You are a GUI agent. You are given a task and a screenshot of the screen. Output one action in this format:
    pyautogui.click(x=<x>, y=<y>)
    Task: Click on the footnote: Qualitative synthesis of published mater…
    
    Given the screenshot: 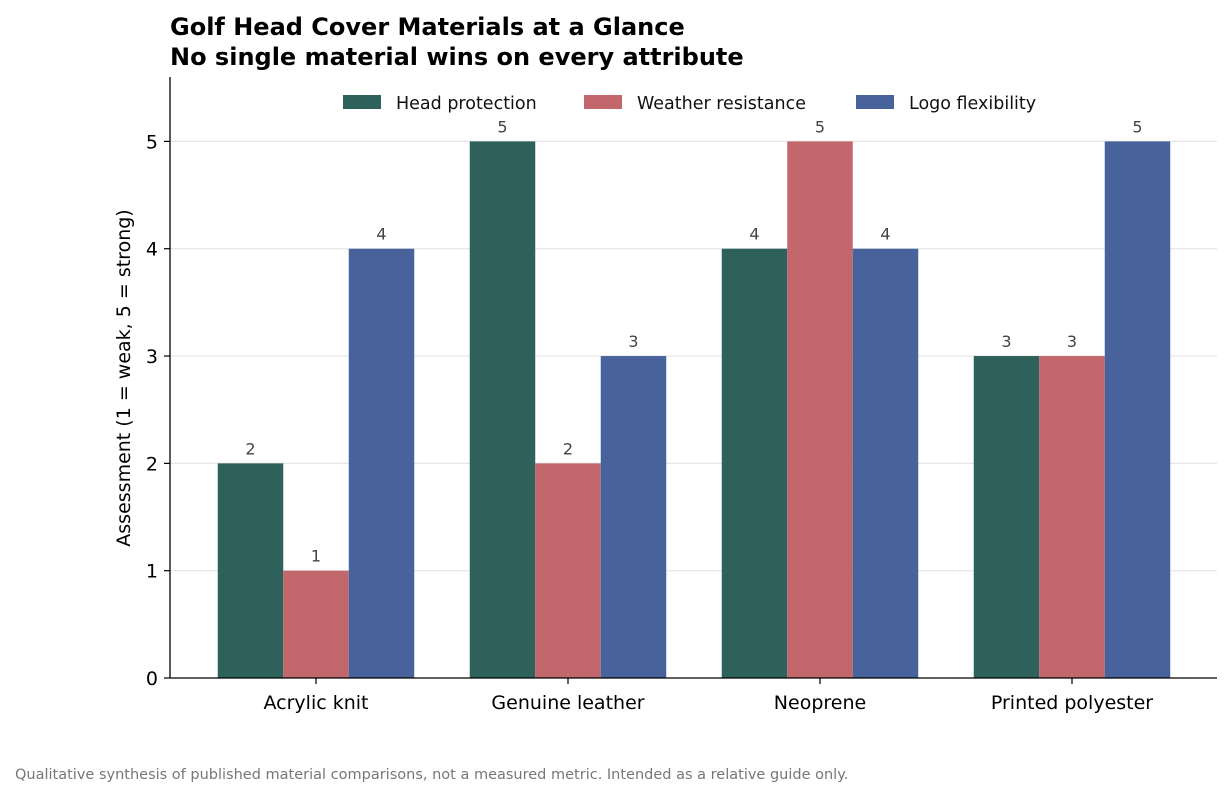 What is the action you would take?
    pyautogui.click(x=431, y=775)
    